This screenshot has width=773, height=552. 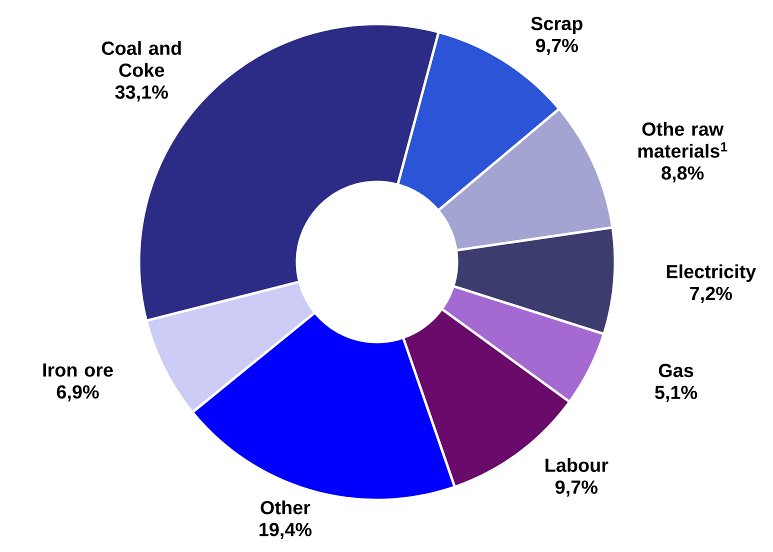 I want to click on slice-label: Coal and Coke, so click(x=141, y=59).